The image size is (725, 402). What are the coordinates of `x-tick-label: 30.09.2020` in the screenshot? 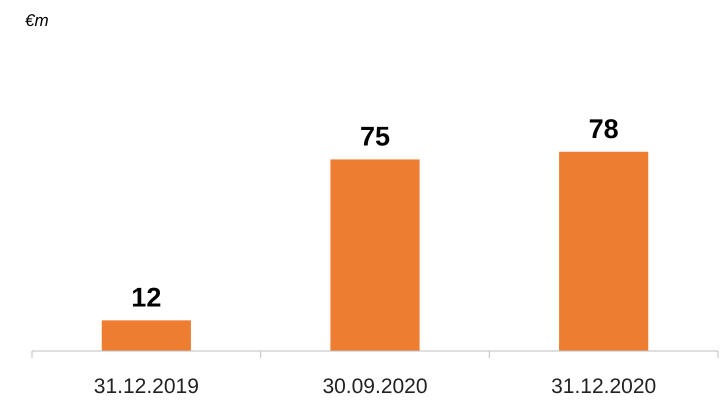 It's located at (375, 386).